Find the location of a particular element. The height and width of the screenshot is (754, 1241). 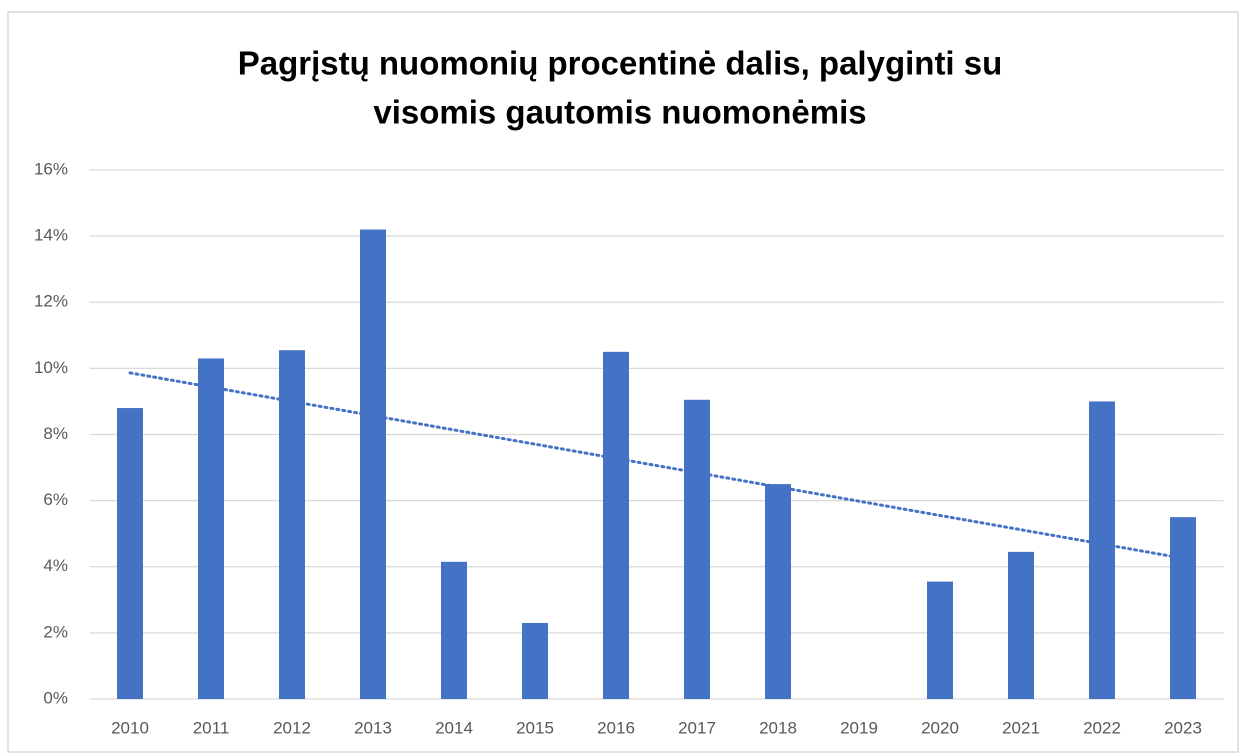

x-tick-label: 2018 is located at coordinates (778, 727).